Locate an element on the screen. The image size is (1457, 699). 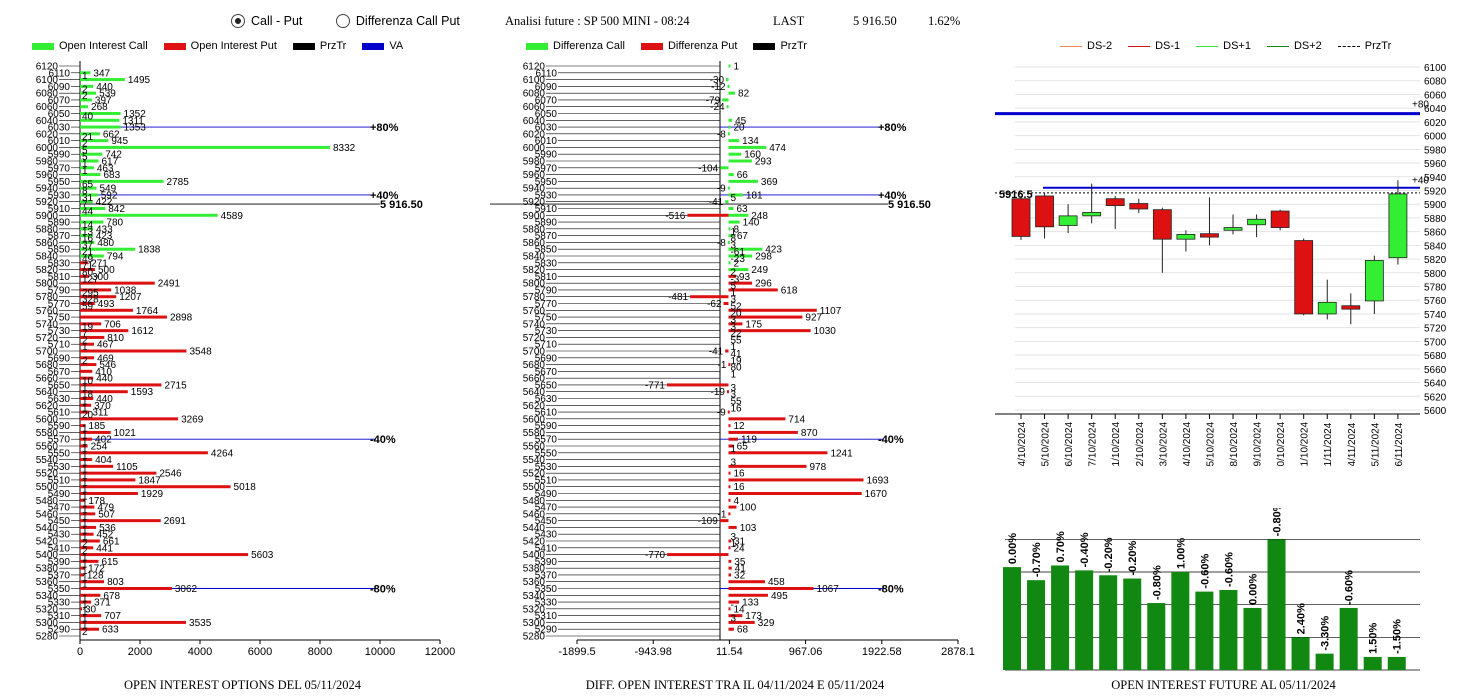
strike-tick-label: 5730 is located at coordinates (59, 331).